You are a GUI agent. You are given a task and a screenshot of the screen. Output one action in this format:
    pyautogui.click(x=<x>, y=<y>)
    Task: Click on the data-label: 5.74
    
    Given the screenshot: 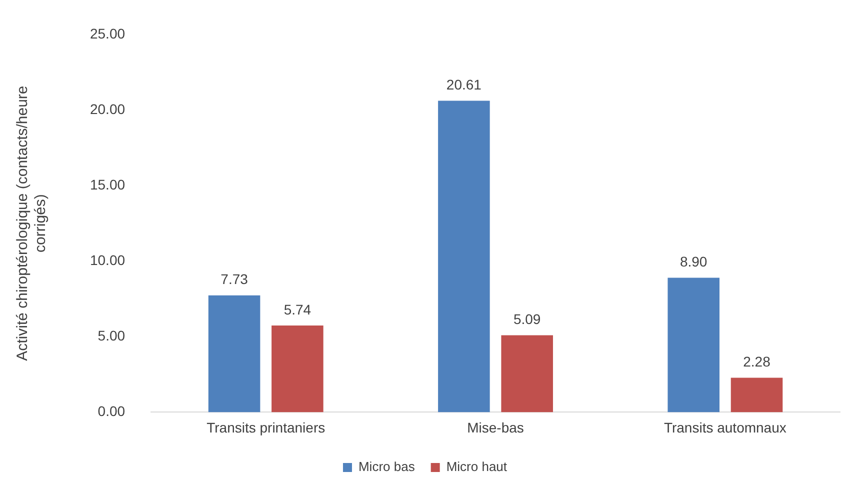 What is the action you would take?
    pyautogui.click(x=298, y=309)
    